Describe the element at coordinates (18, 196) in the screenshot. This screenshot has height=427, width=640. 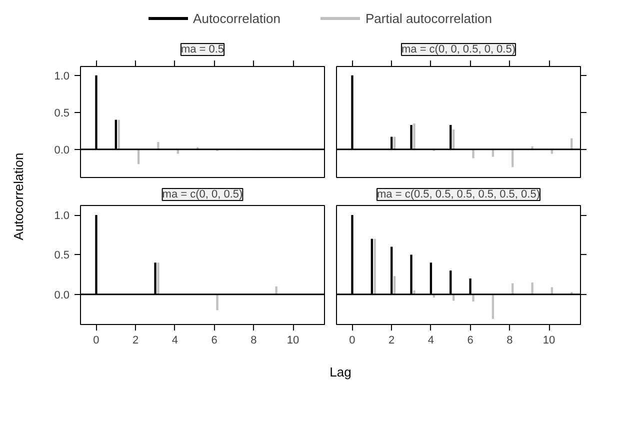
I see `y-axis-title: Autocorrelation` at that location.